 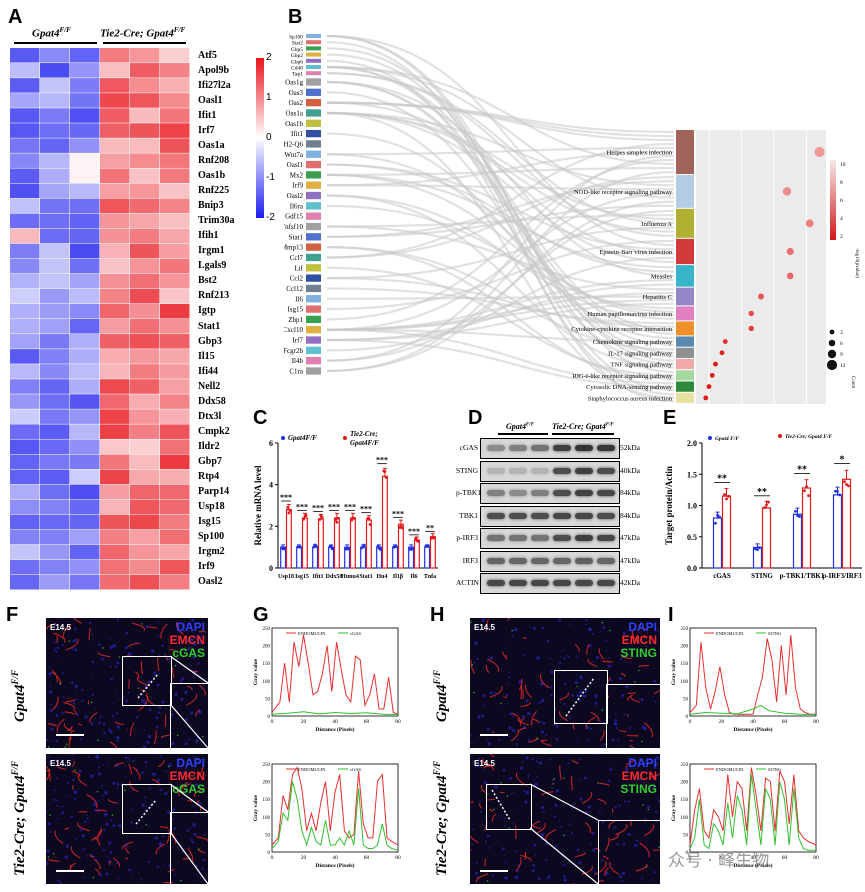 What do you see at coordinates (685, 223) in the screenshot?
I see `pathway-node` at bounding box center [685, 223].